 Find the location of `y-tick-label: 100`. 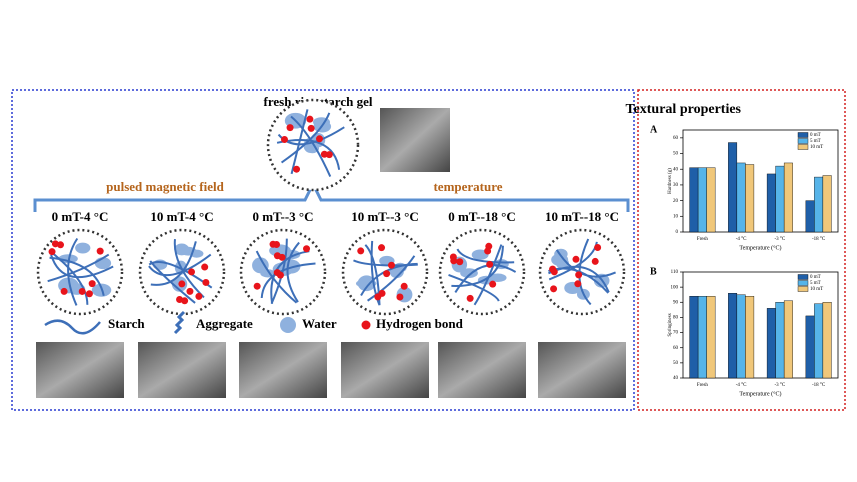

y-tick-label: 100 is located at coordinates (675, 287).